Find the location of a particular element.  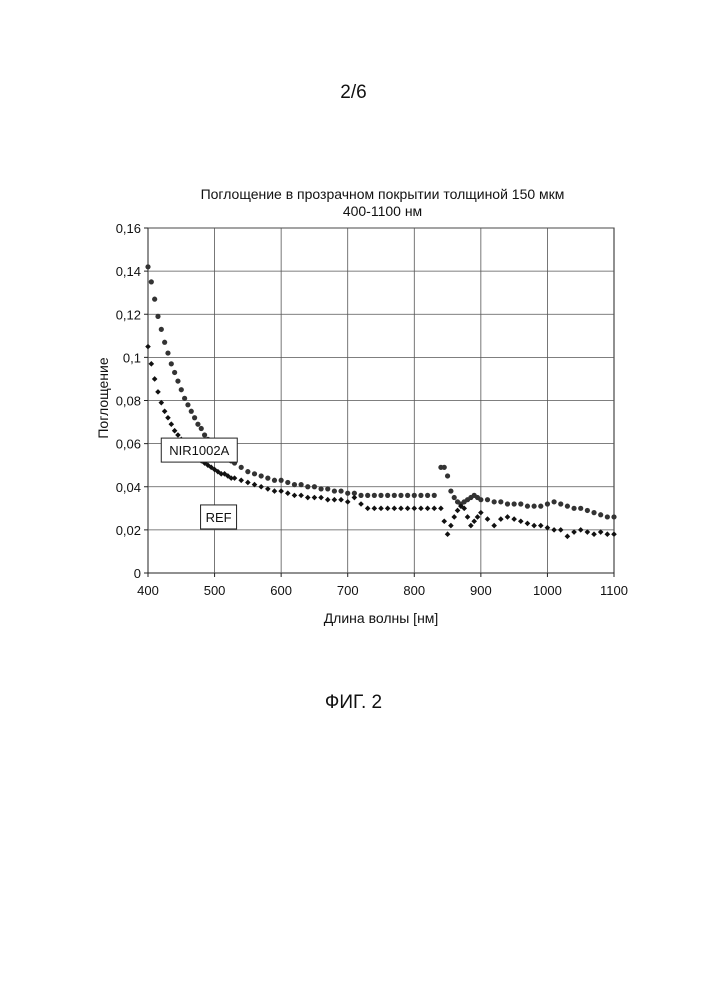

y-tick-label: 0,1 is located at coordinates (132, 357).